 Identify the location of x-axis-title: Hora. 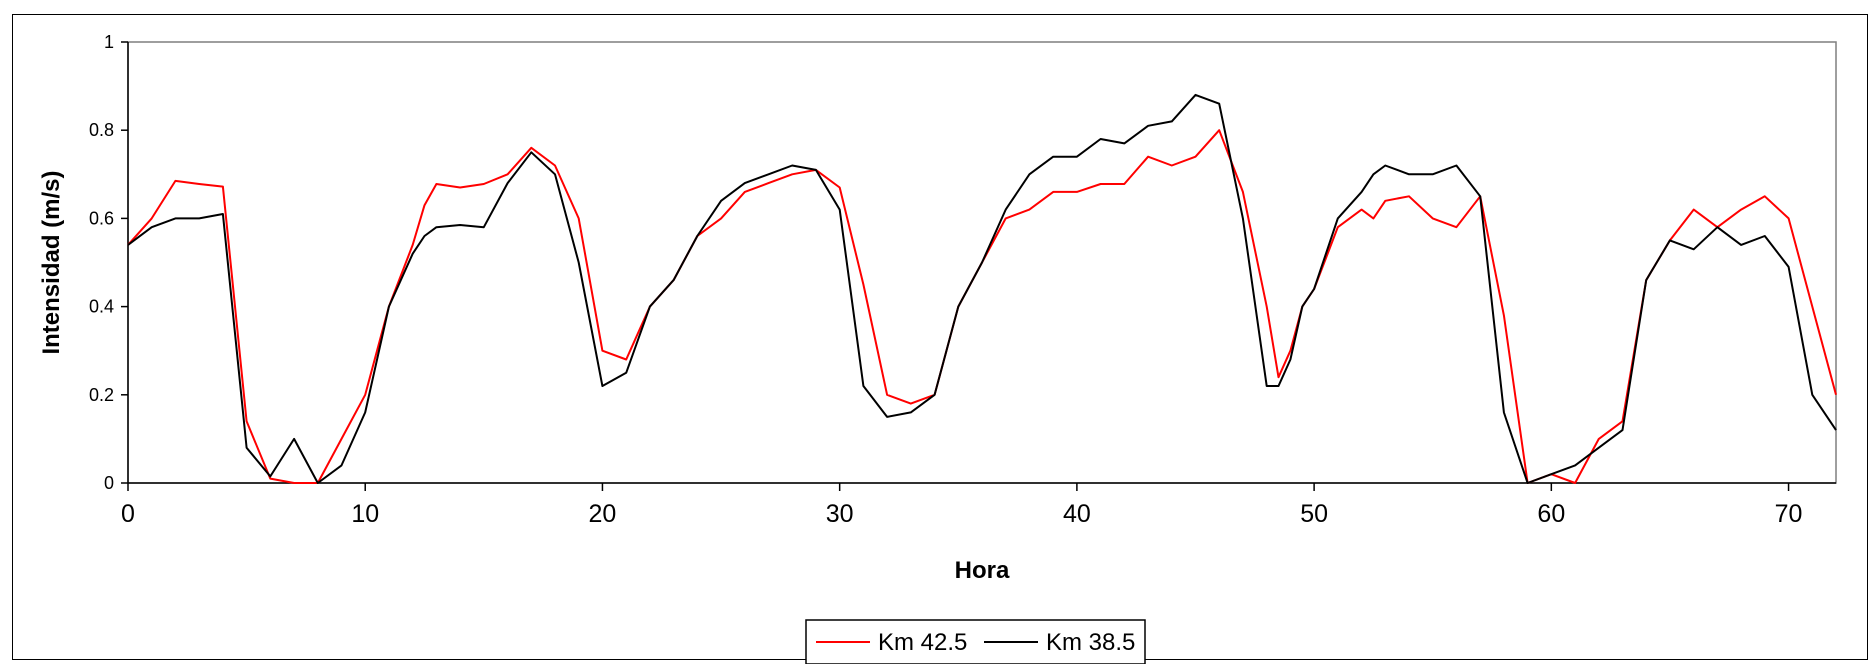
(982, 570).